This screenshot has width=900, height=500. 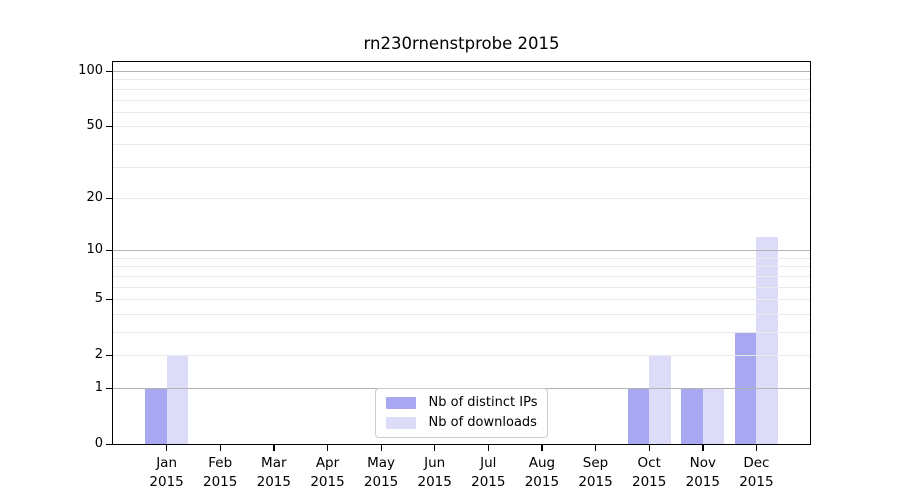 I want to click on x-tick-label: Jun 2015, so click(x=435, y=473).